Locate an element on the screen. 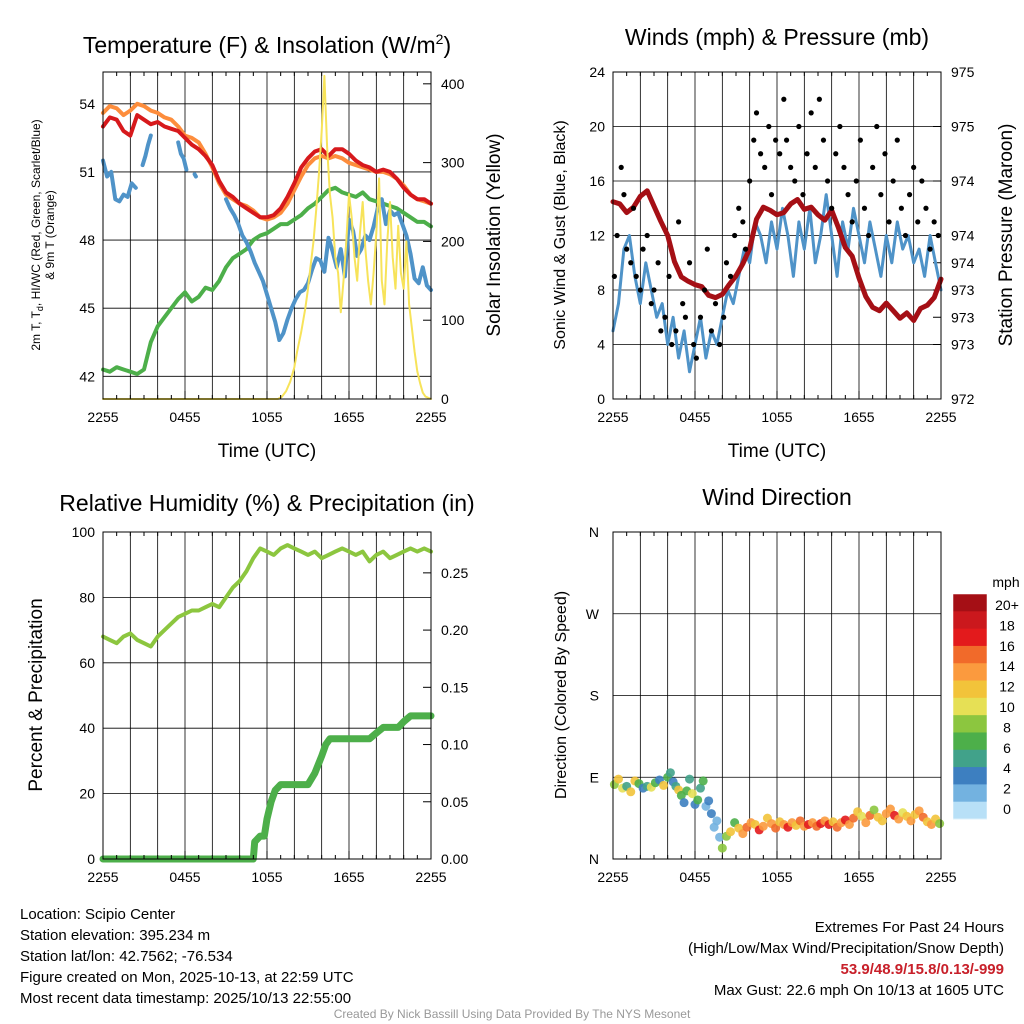  wind-ytick-label: 8 is located at coordinates (601, 290).